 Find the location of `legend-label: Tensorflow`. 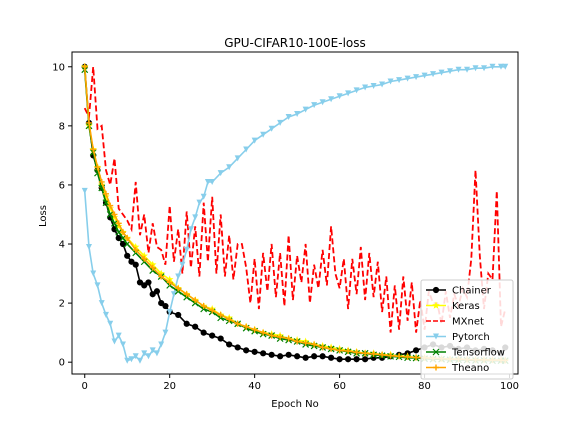

legend-label: Tensorflow is located at coordinates (478, 353).